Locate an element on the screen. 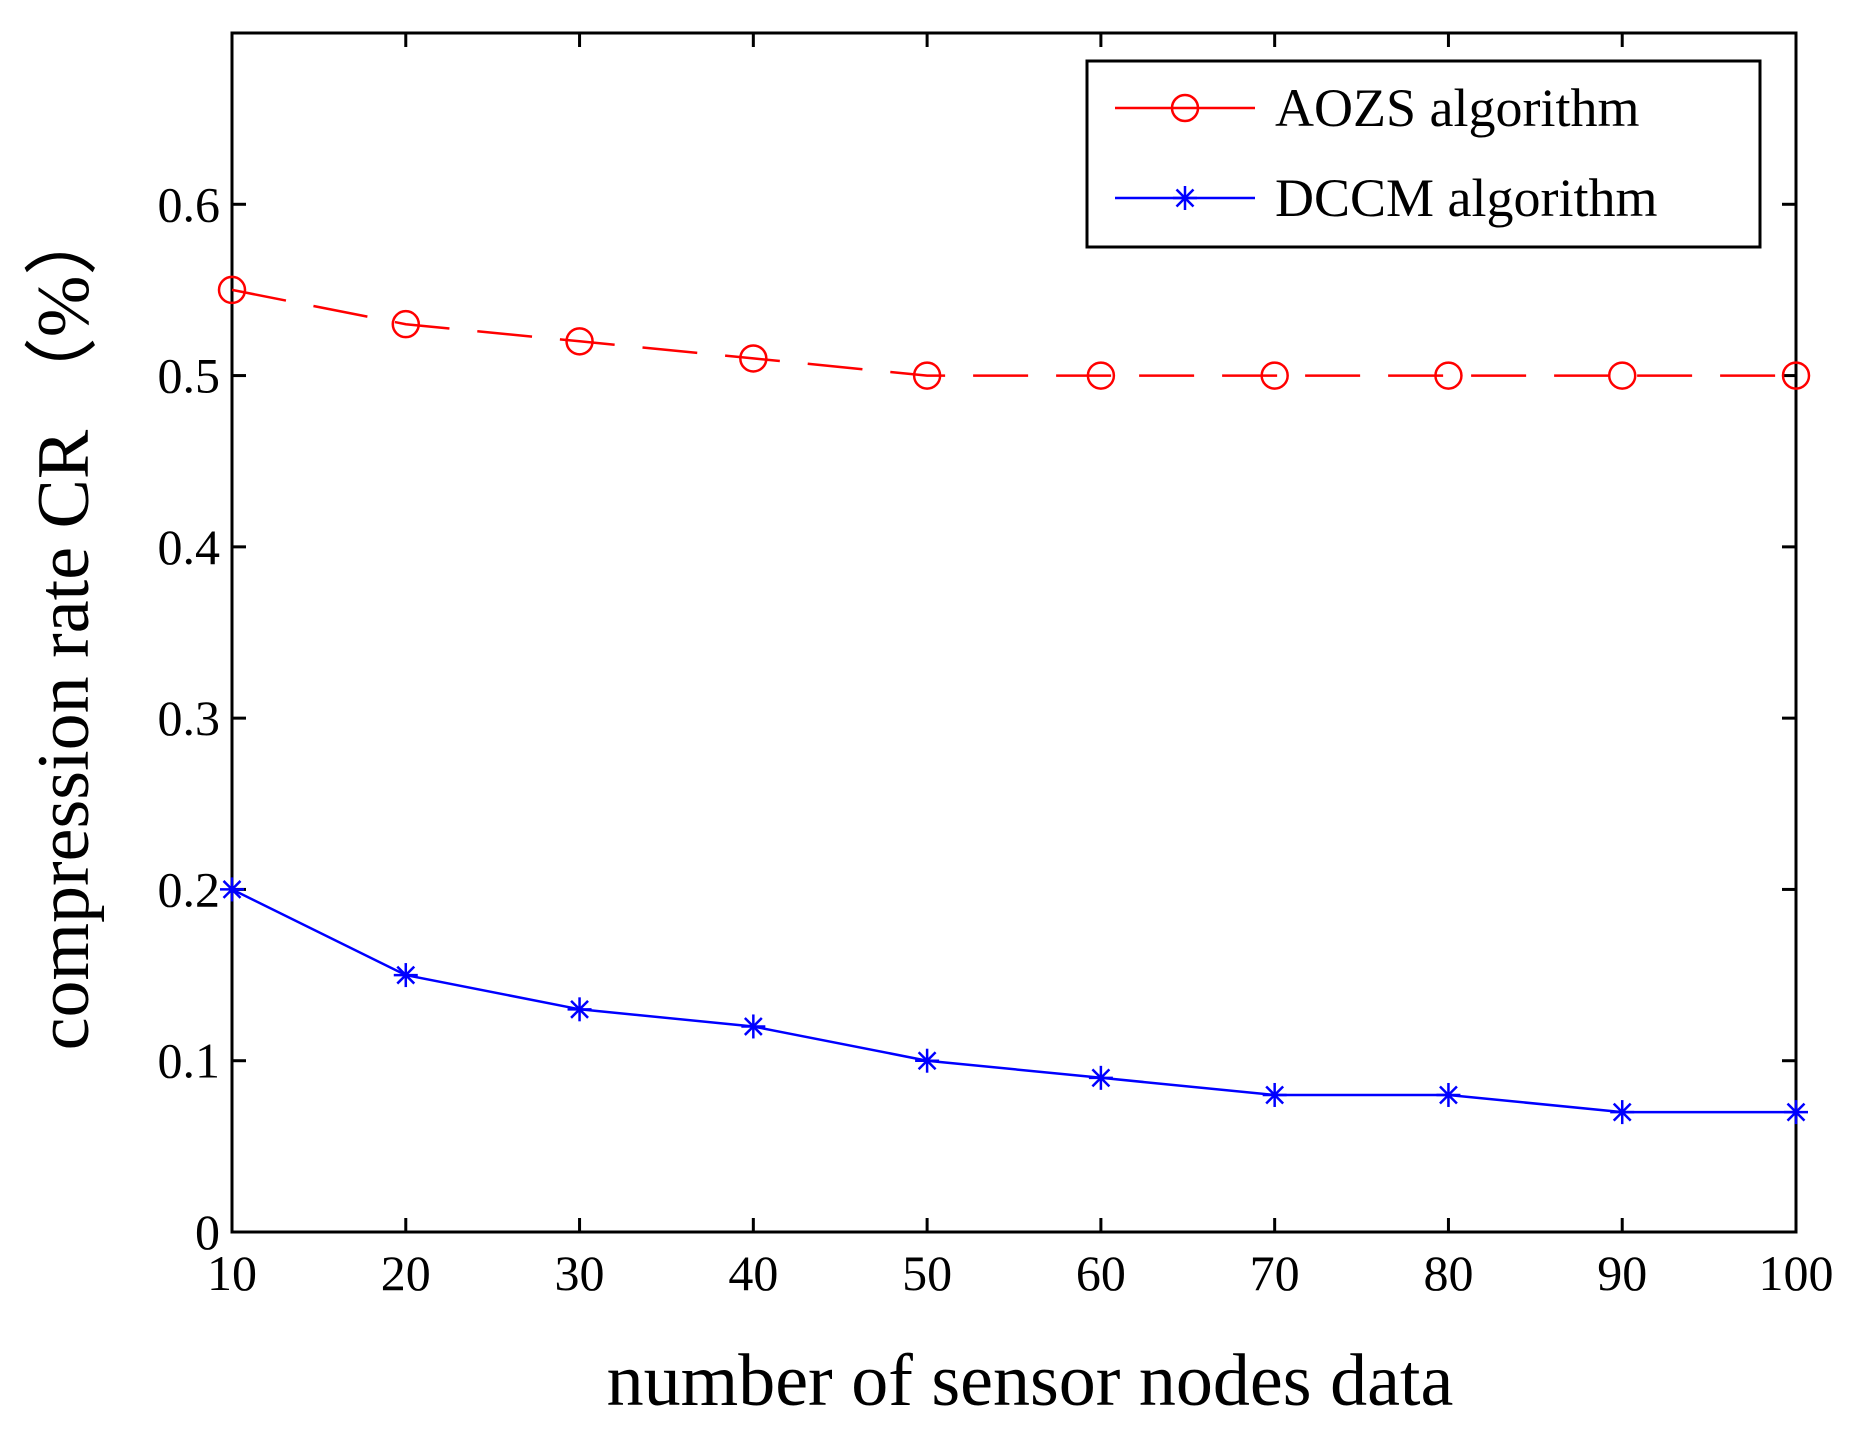  legend-box is located at coordinates (1423, 154).